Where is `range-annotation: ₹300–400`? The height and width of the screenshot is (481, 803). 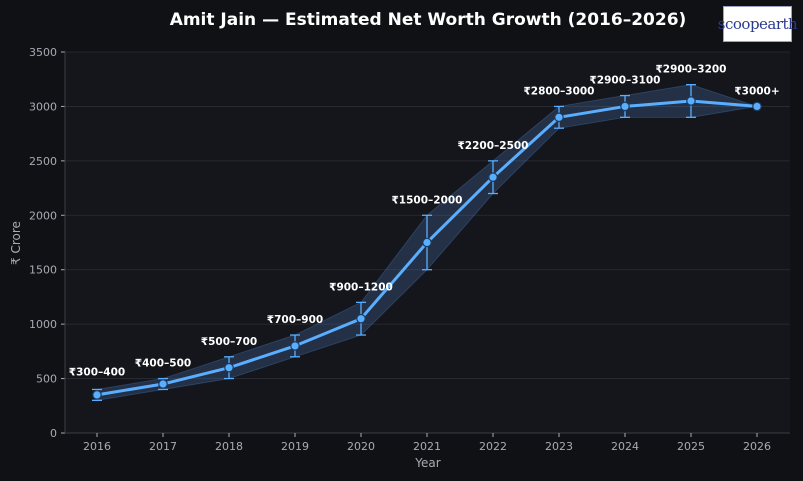 range-annotation: ₹300–400 is located at coordinates (97, 372).